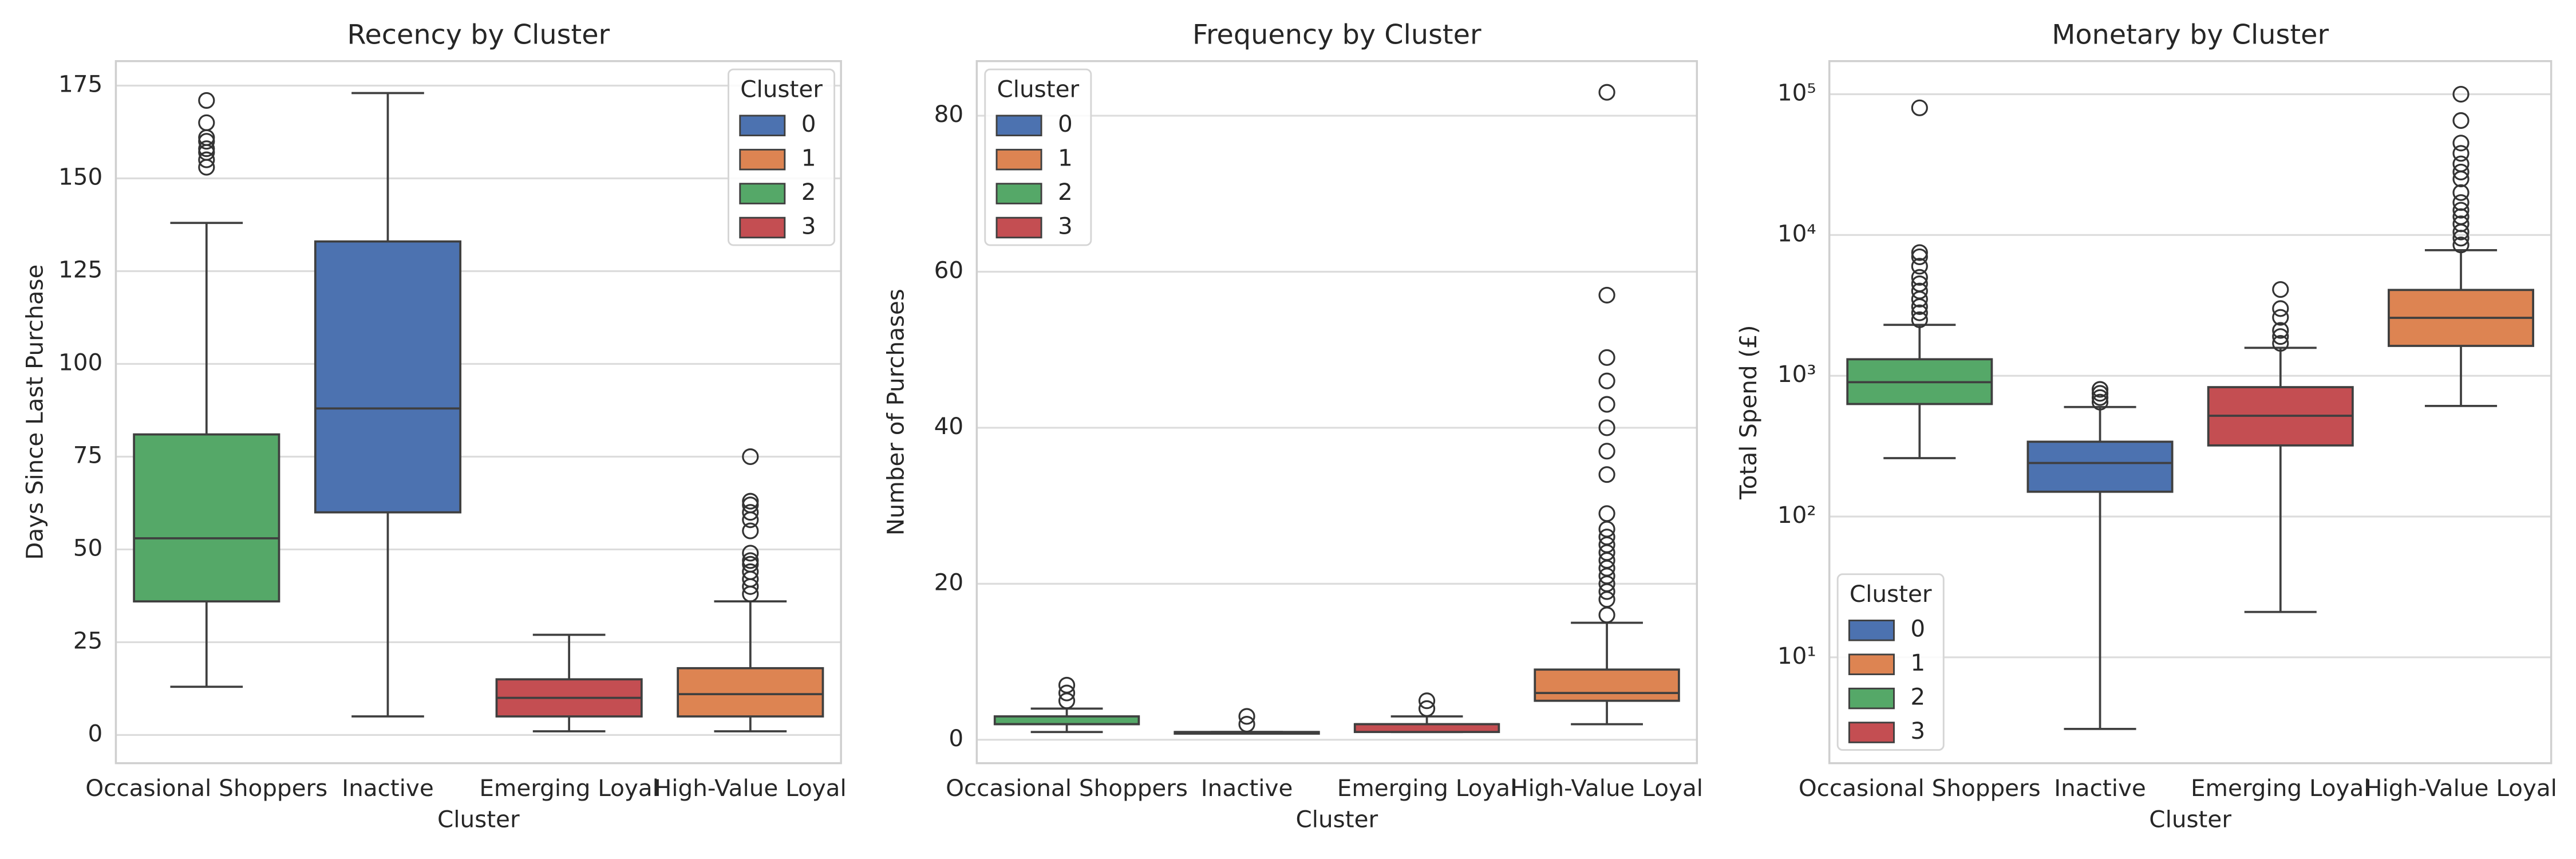 This screenshot has height=859, width=2576. I want to click on y-tick-label: 75, so click(88, 455).